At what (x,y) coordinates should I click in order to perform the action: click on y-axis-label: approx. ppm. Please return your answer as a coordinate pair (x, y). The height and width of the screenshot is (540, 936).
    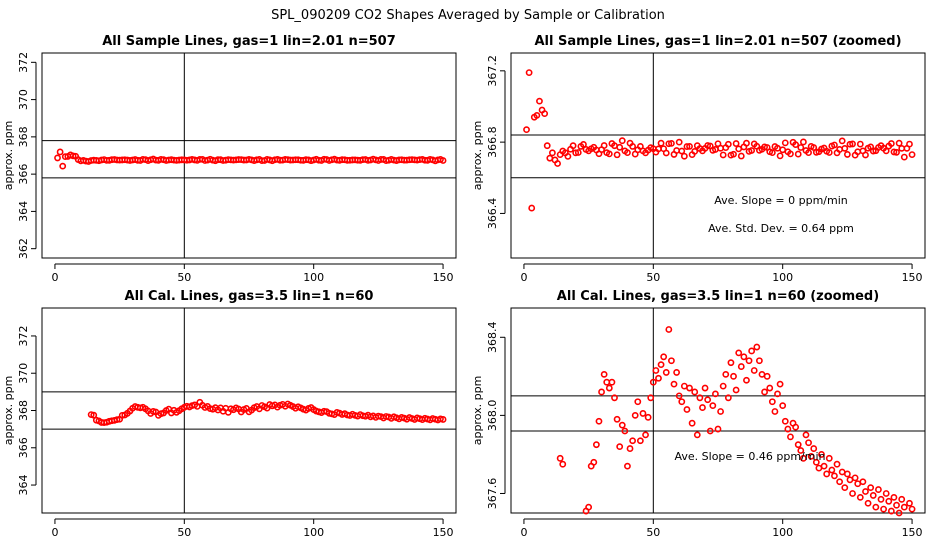
    Looking at the image, I should click on (8, 156).